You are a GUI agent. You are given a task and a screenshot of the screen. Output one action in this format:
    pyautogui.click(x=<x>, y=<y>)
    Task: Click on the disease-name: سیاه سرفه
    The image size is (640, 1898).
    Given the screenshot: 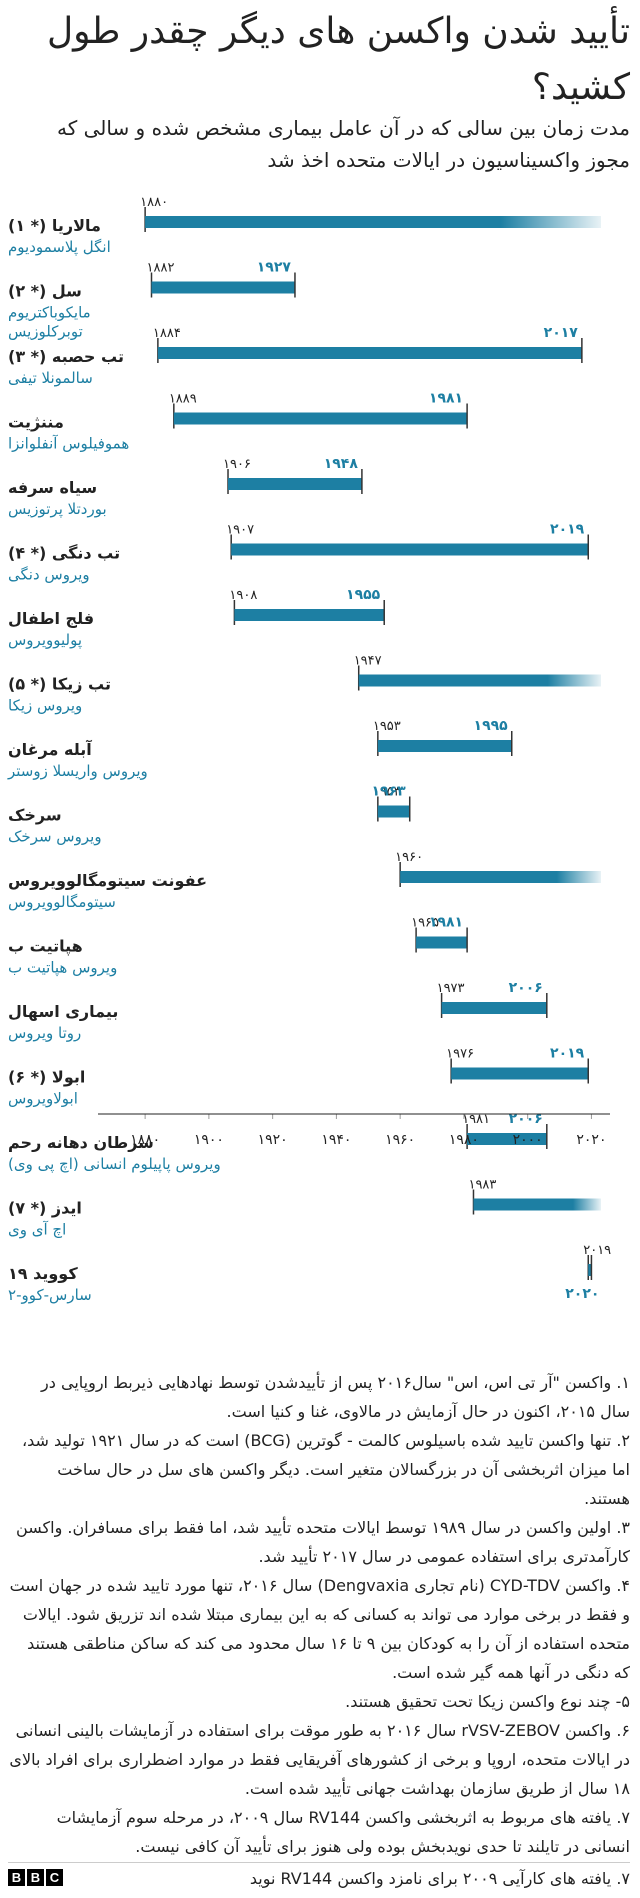 What is the action you would take?
    pyautogui.click(x=52, y=487)
    